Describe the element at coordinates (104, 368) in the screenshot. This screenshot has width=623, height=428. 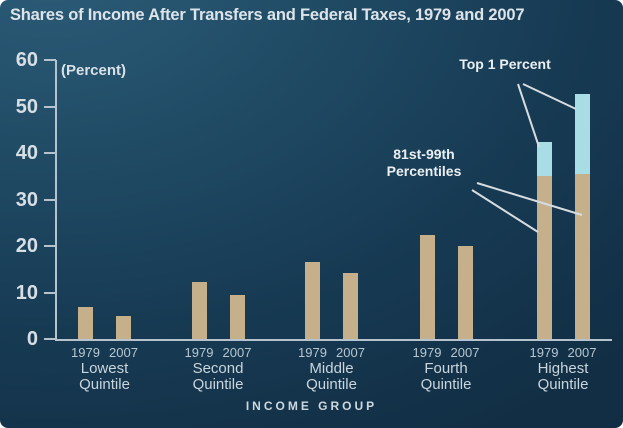
I see `group-label-line: Lowest` at that location.